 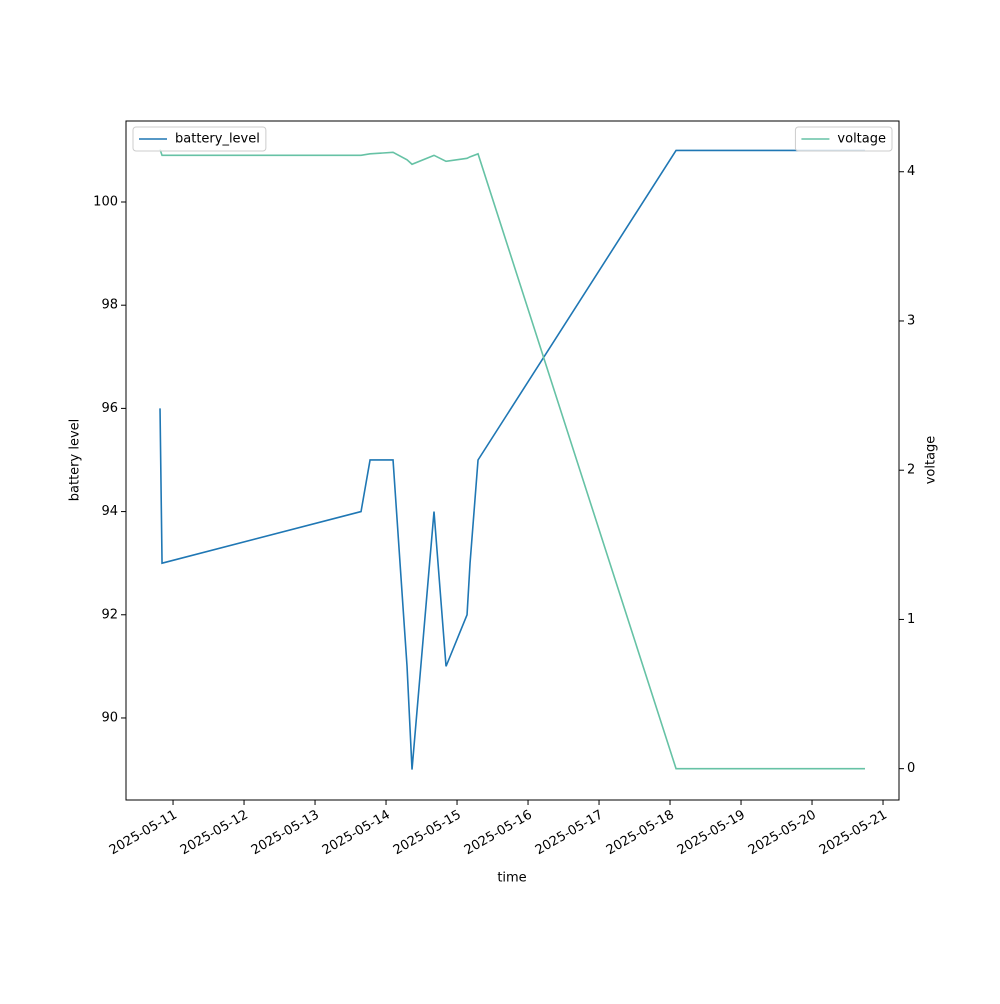 I want to click on x-tick-label: 2025-05-16, so click(x=498, y=833).